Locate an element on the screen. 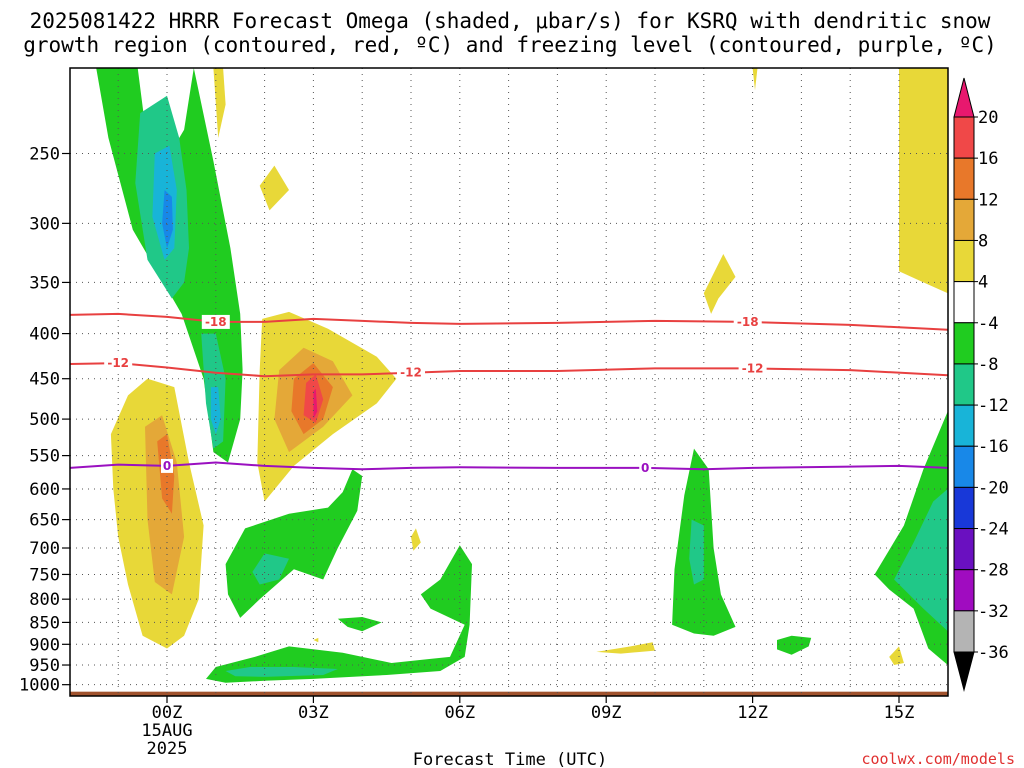  y-tick-label: 800 is located at coordinates (44, 600).